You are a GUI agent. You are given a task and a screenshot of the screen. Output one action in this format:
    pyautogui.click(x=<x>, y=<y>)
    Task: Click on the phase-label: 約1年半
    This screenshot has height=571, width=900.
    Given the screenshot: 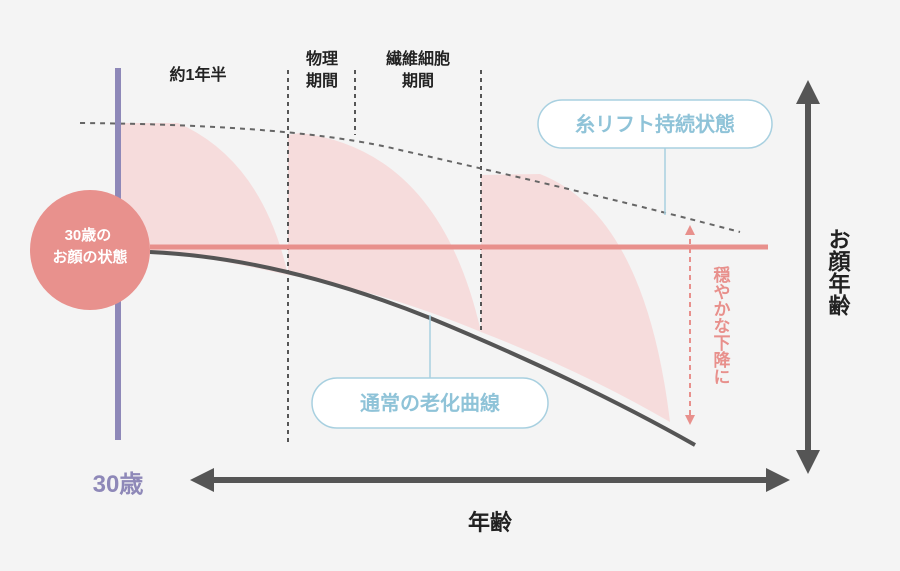 What is the action you would take?
    pyautogui.click(x=198, y=74)
    